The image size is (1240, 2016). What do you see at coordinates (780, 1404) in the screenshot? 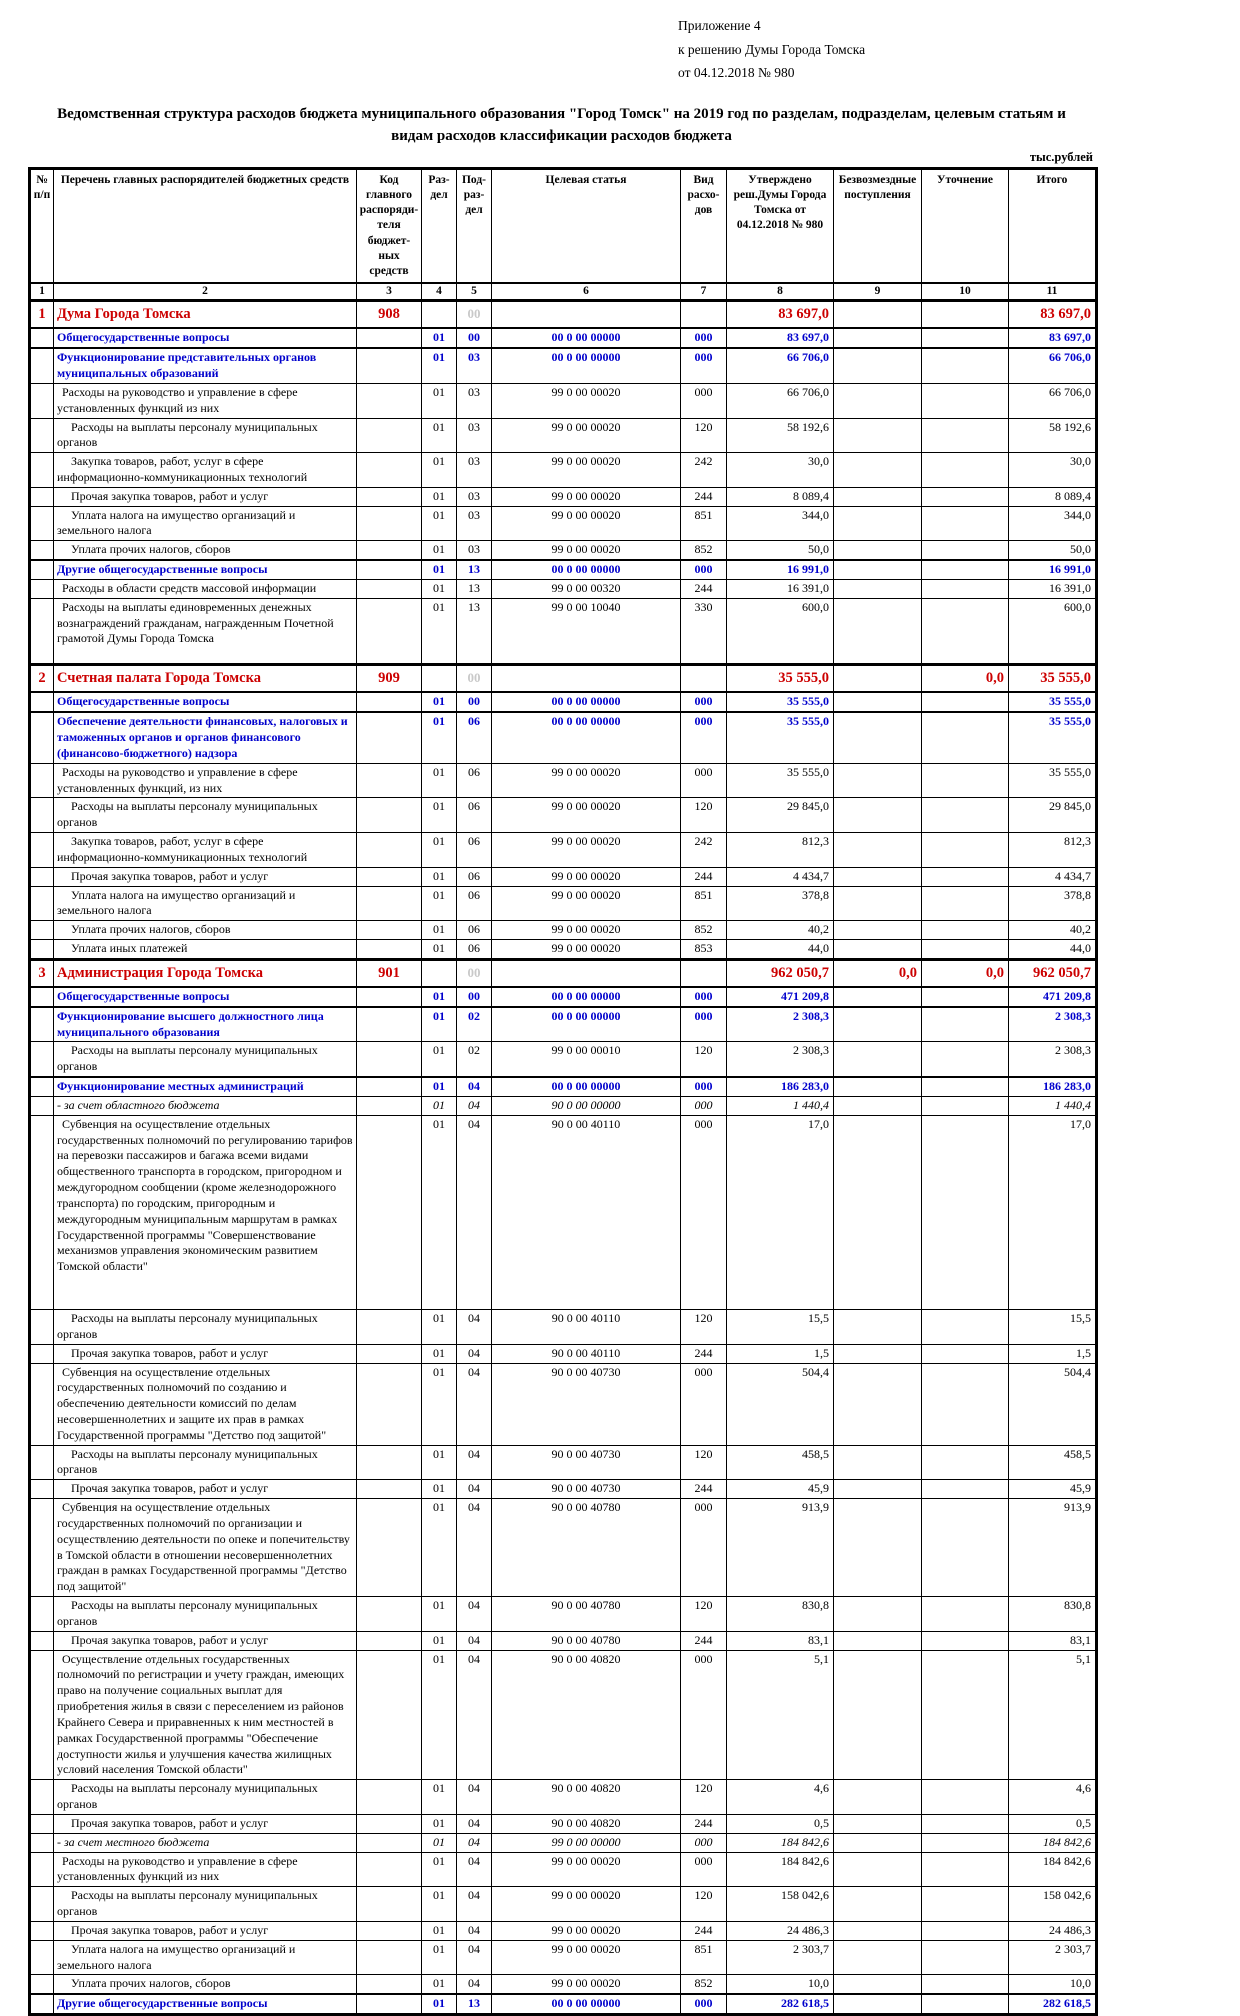
I see `approved-amount: 504,4` at bounding box center [780, 1404].